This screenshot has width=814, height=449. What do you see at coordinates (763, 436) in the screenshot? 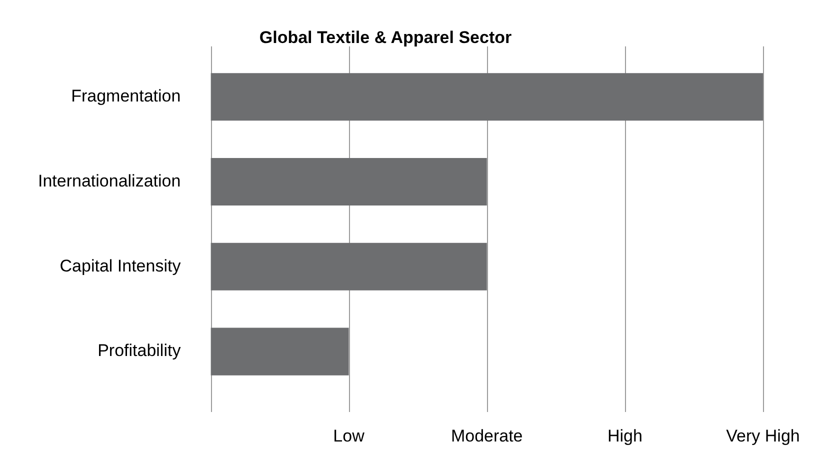
I see `text: Very High` at bounding box center [763, 436].